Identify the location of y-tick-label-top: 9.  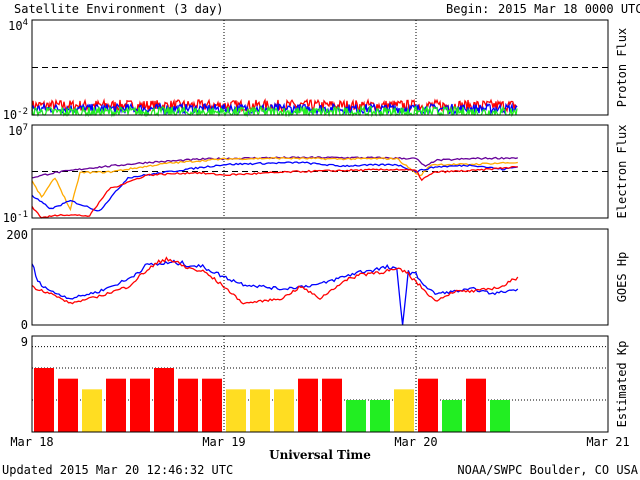
(24, 342).